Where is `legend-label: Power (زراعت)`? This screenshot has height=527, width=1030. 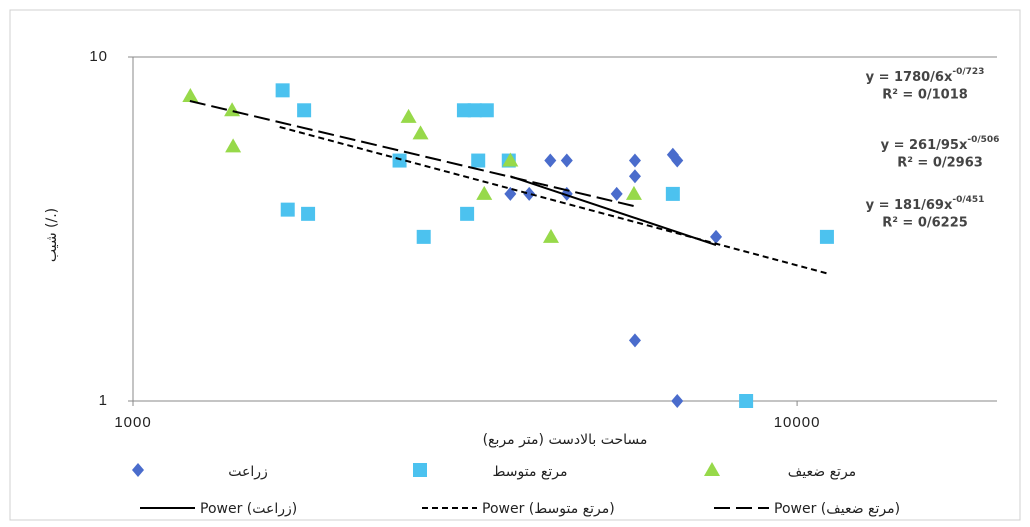 legend-label: Power (زراعت) is located at coordinates (248, 509).